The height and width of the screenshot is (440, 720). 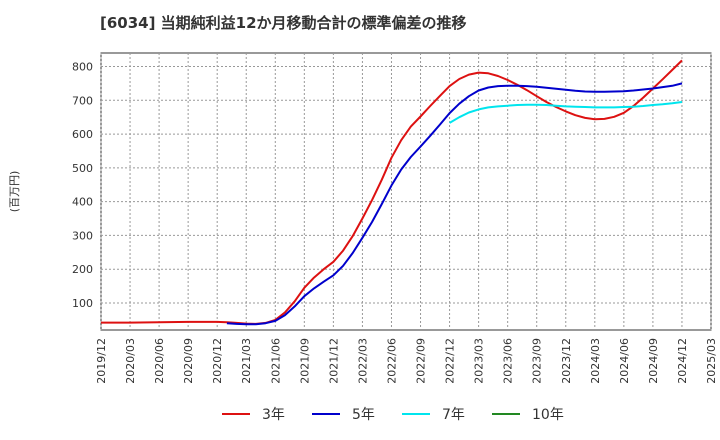 I want to click on legend-label-7年: 7年, so click(x=453, y=415).